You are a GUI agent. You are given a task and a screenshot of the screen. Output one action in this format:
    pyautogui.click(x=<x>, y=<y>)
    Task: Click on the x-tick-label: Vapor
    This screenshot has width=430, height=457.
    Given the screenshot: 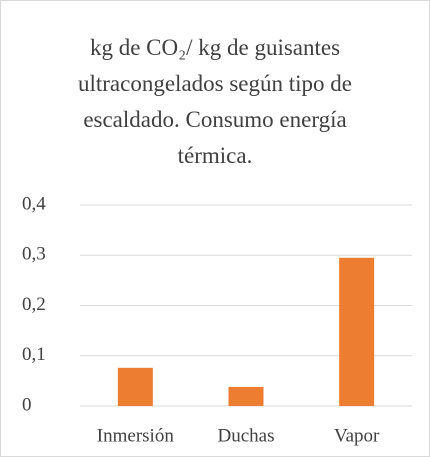 What is the action you would take?
    pyautogui.click(x=357, y=435)
    